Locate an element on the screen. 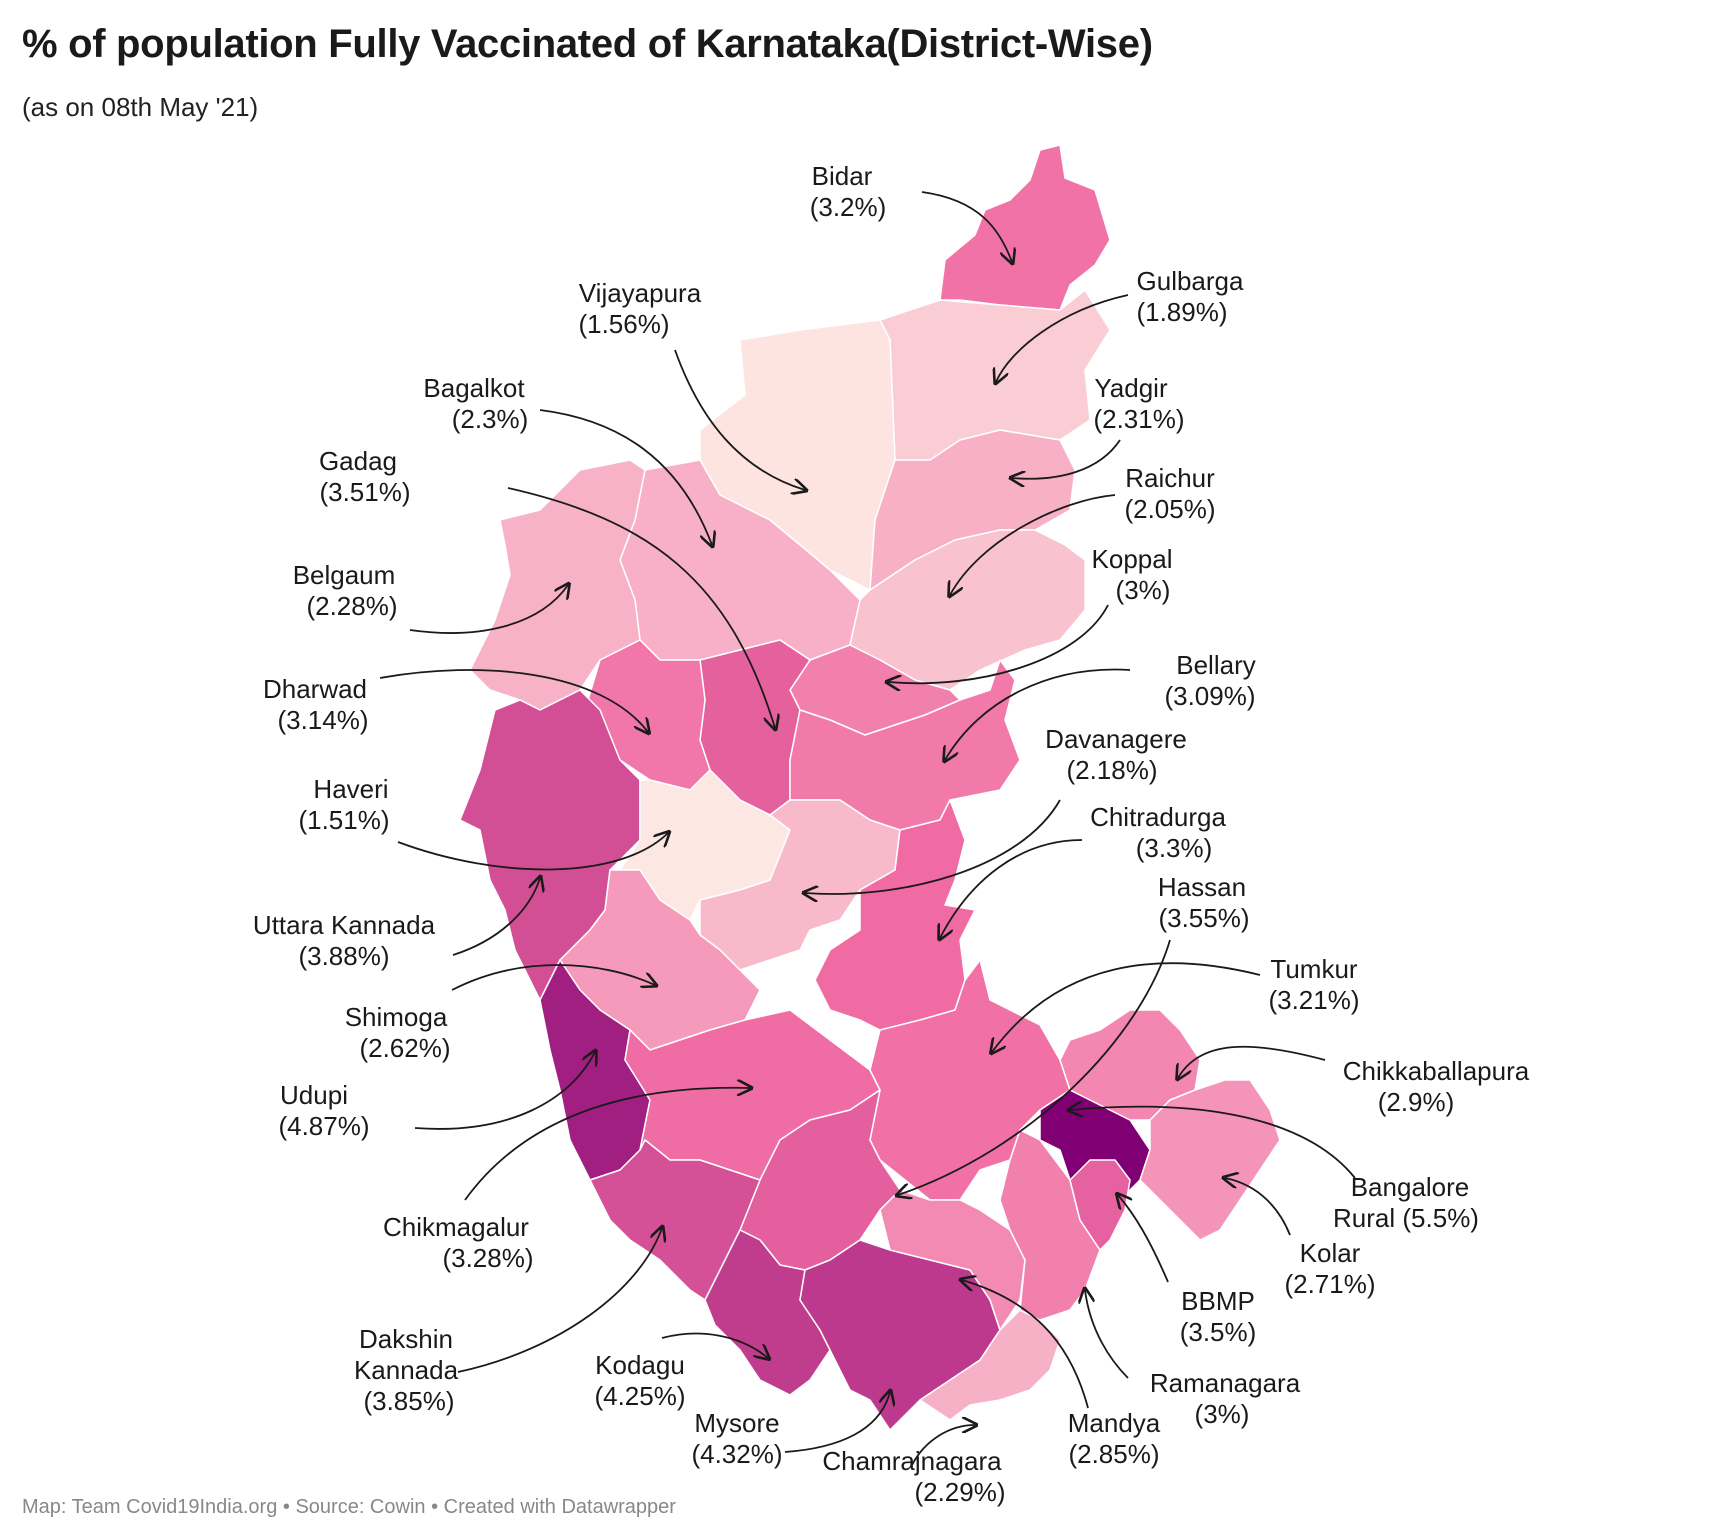  arrow-kodagu is located at coordinates (714, 1345).